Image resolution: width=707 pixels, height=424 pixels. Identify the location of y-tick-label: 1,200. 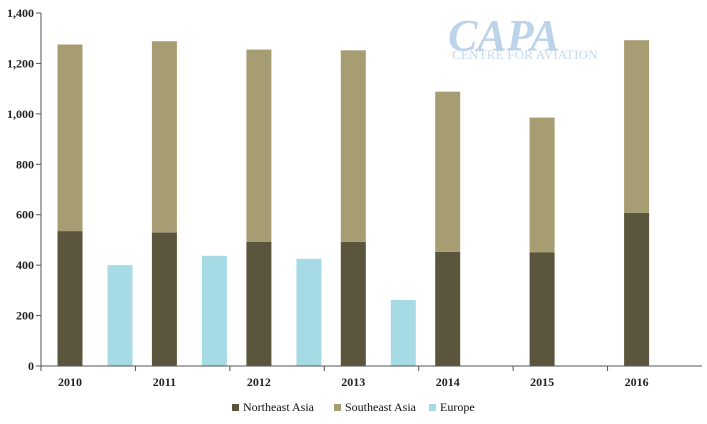
(20, 63).